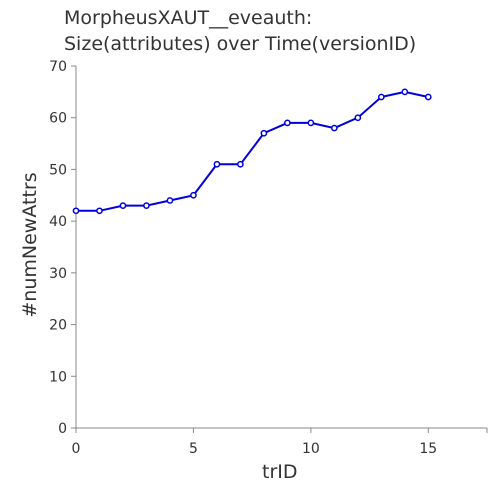  What do you see at coordinates (76, 449) in the screenshot?
I see `x-tick-label: 0` at bounding box center [76, 449].